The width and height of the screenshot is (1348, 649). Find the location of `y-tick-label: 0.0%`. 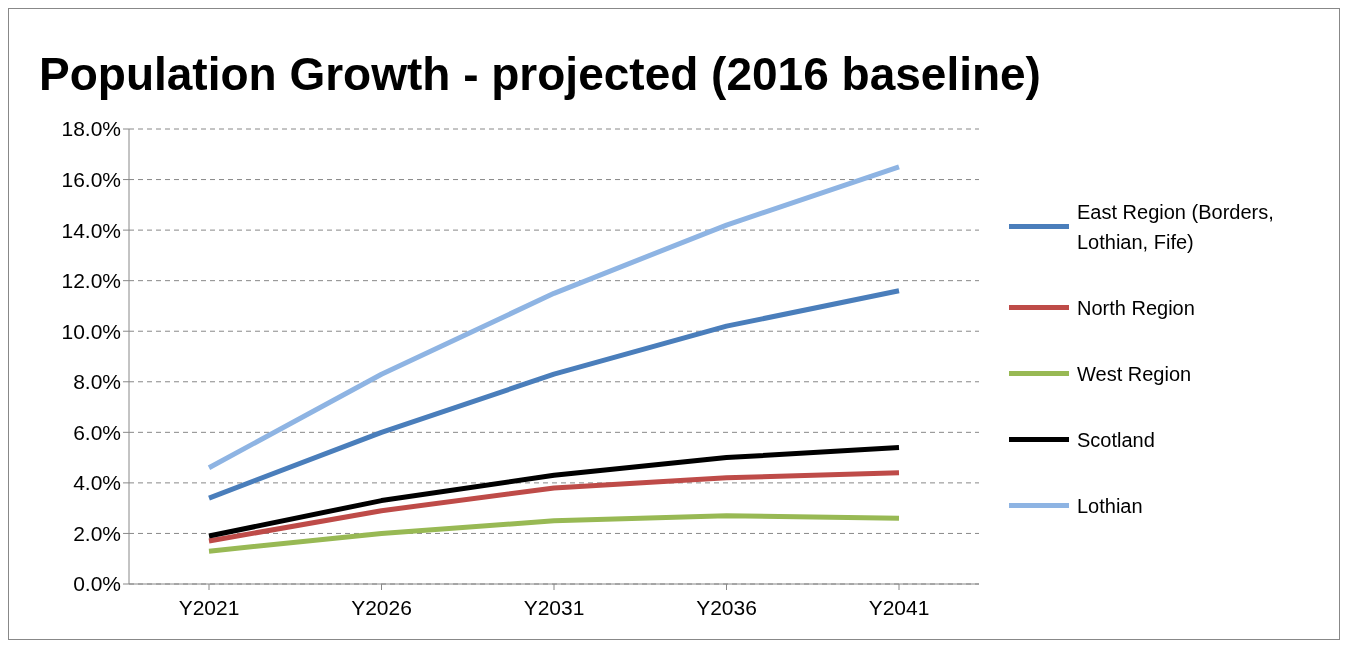

y-tick-label: 0.0% is located at coordinates (97, 584).